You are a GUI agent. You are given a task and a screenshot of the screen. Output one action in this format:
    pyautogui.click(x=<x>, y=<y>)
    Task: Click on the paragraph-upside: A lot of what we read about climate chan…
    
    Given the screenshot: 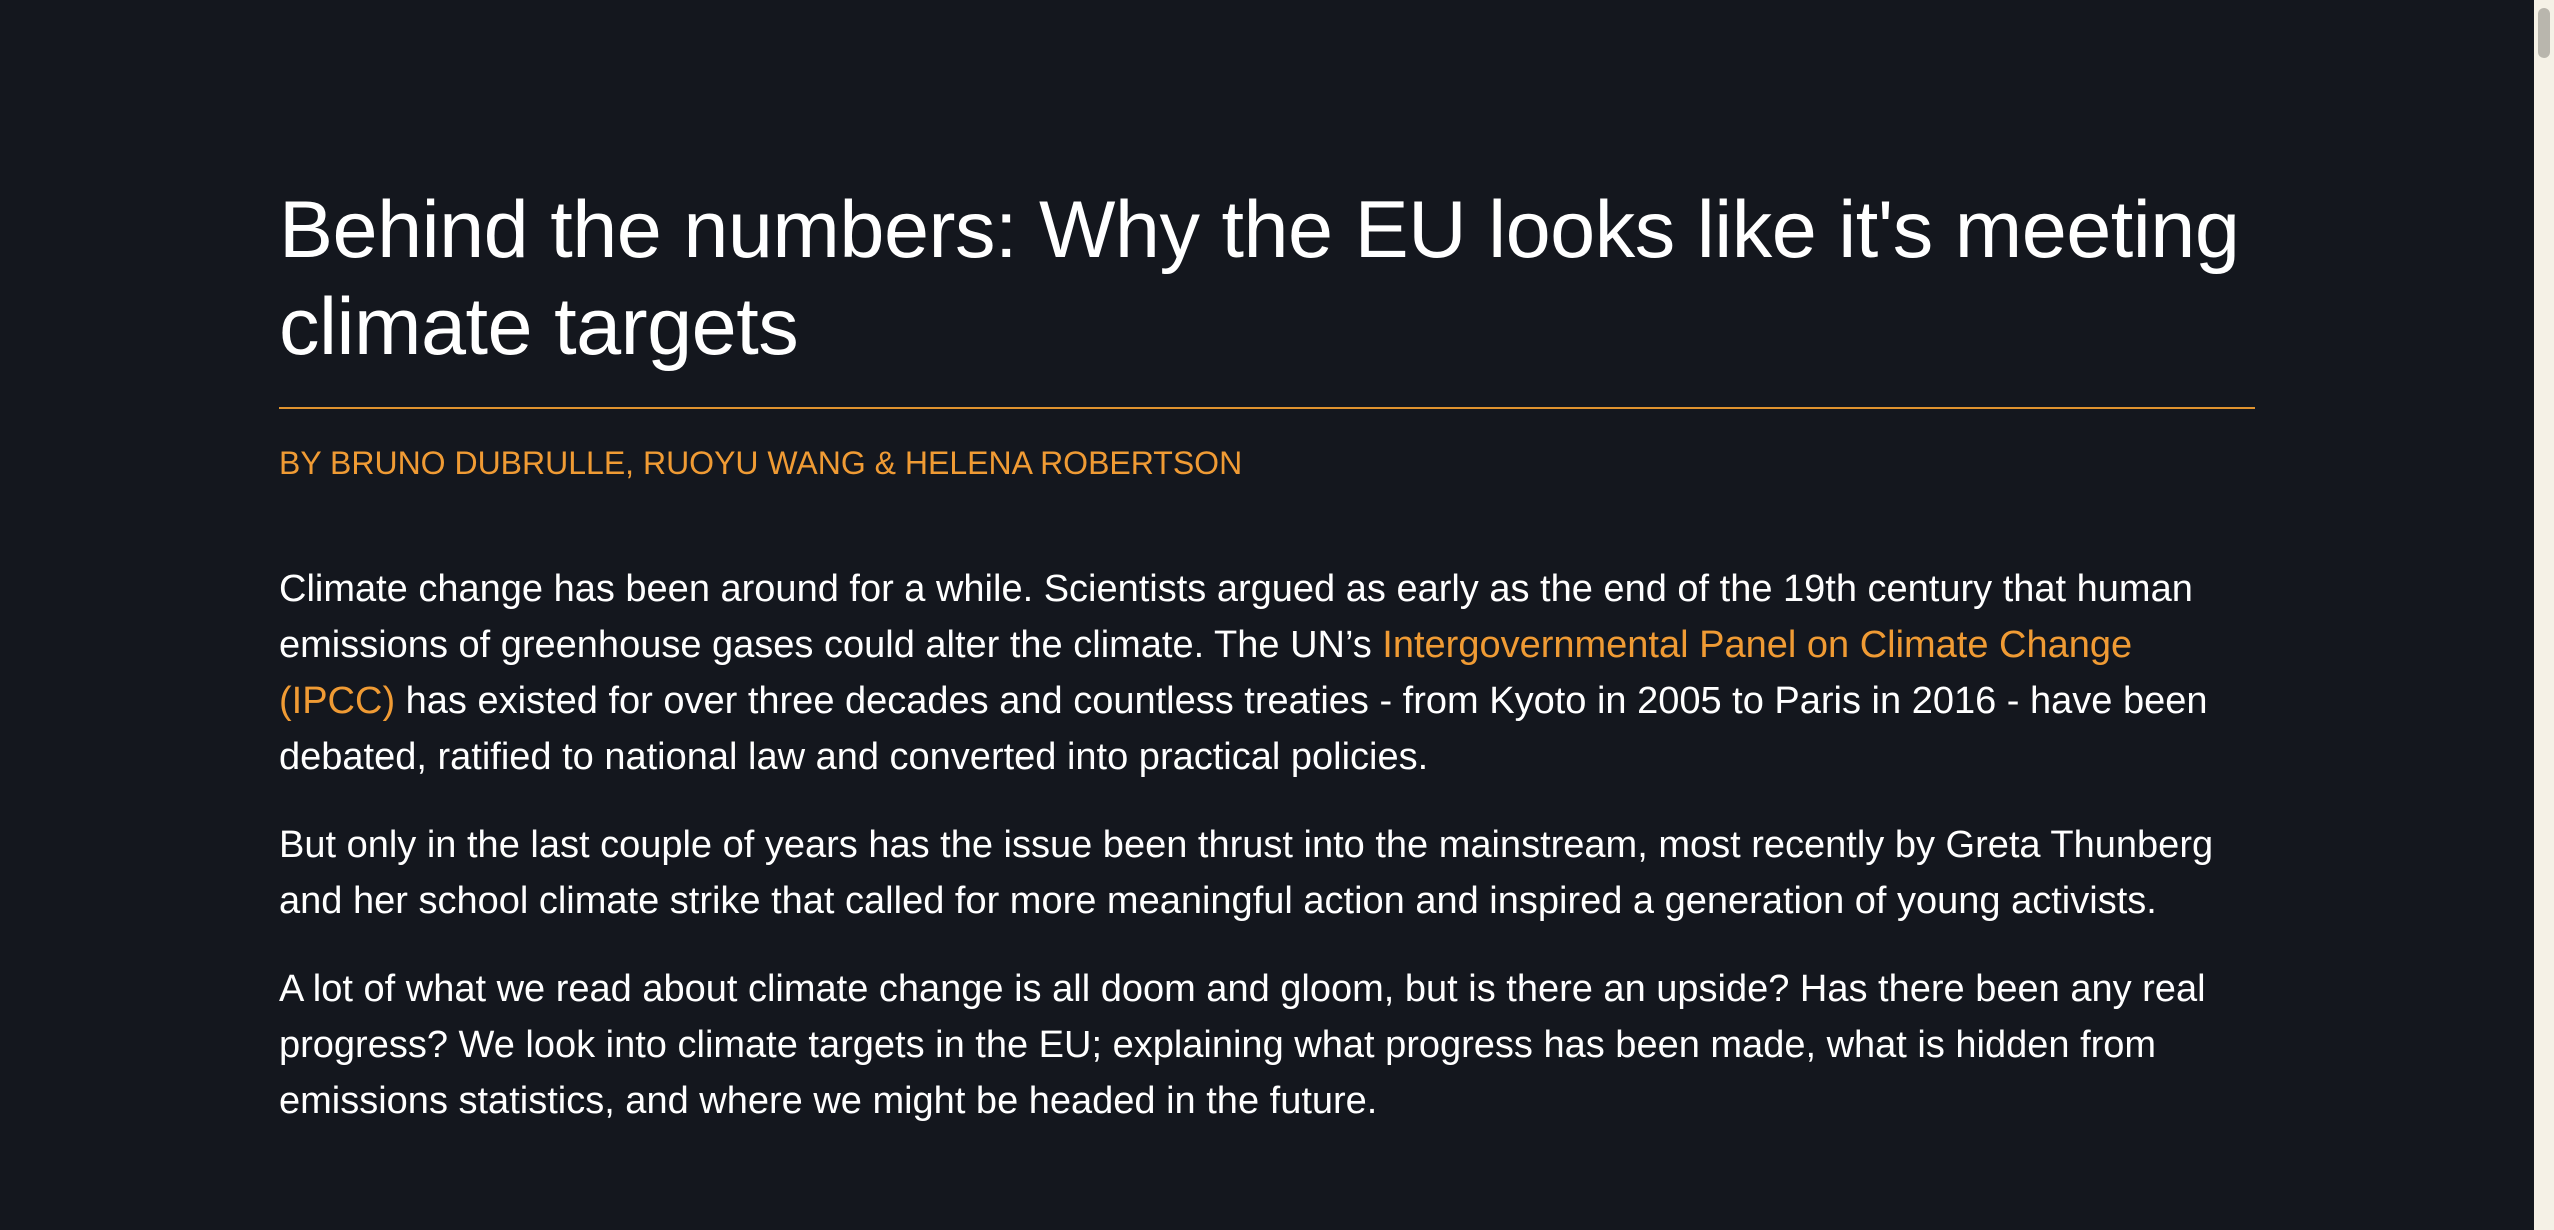 What is the action you would take?
    pyautogui.click(x=1242, y=1045)
    